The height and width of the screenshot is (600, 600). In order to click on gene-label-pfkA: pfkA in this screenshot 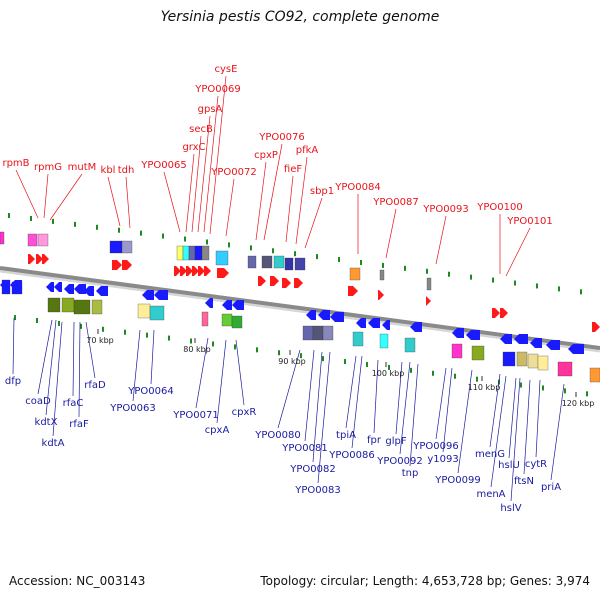, I will do `click(307, 150)`.